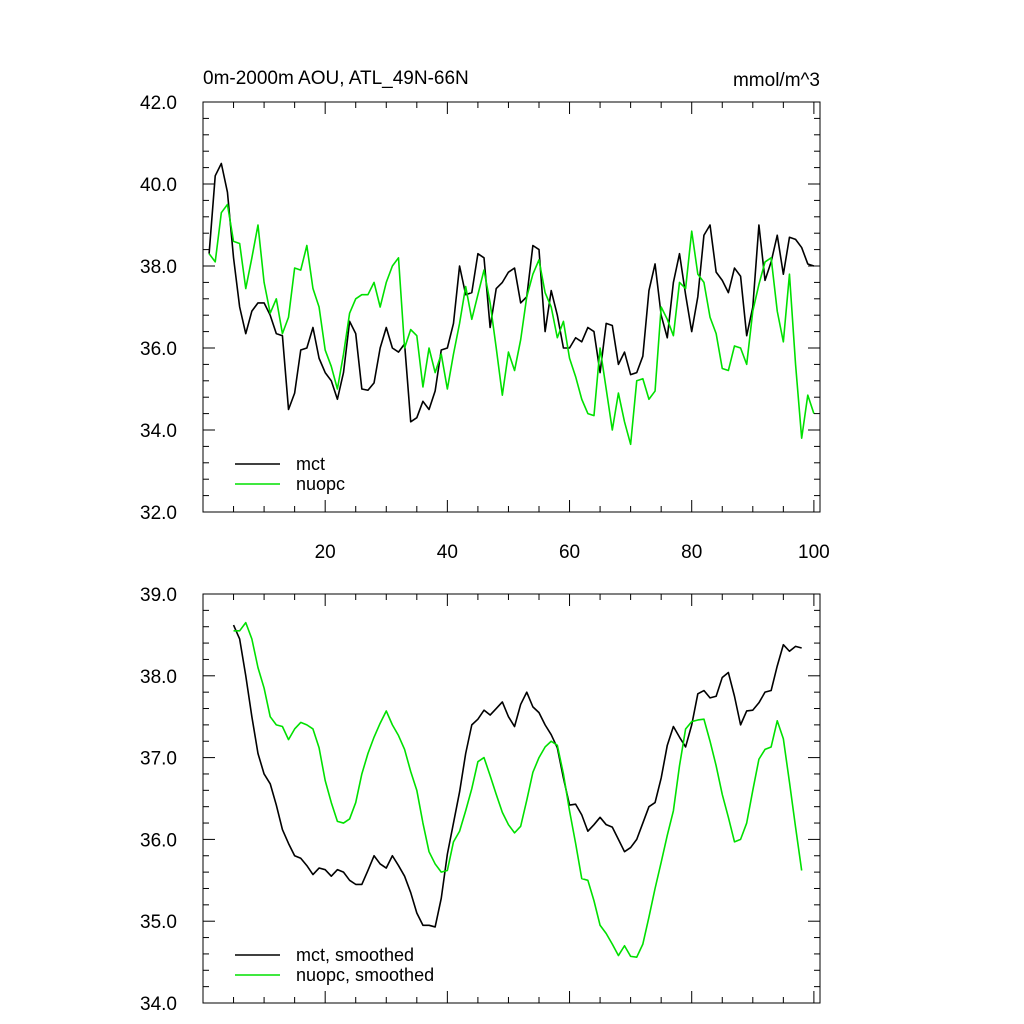 The height and width of the screenshot is (1024, 1024). What do you see at coordinates (447, 552) in the screenshot?
I see `x-tick-label: 40` at bounding box center [447, 552].